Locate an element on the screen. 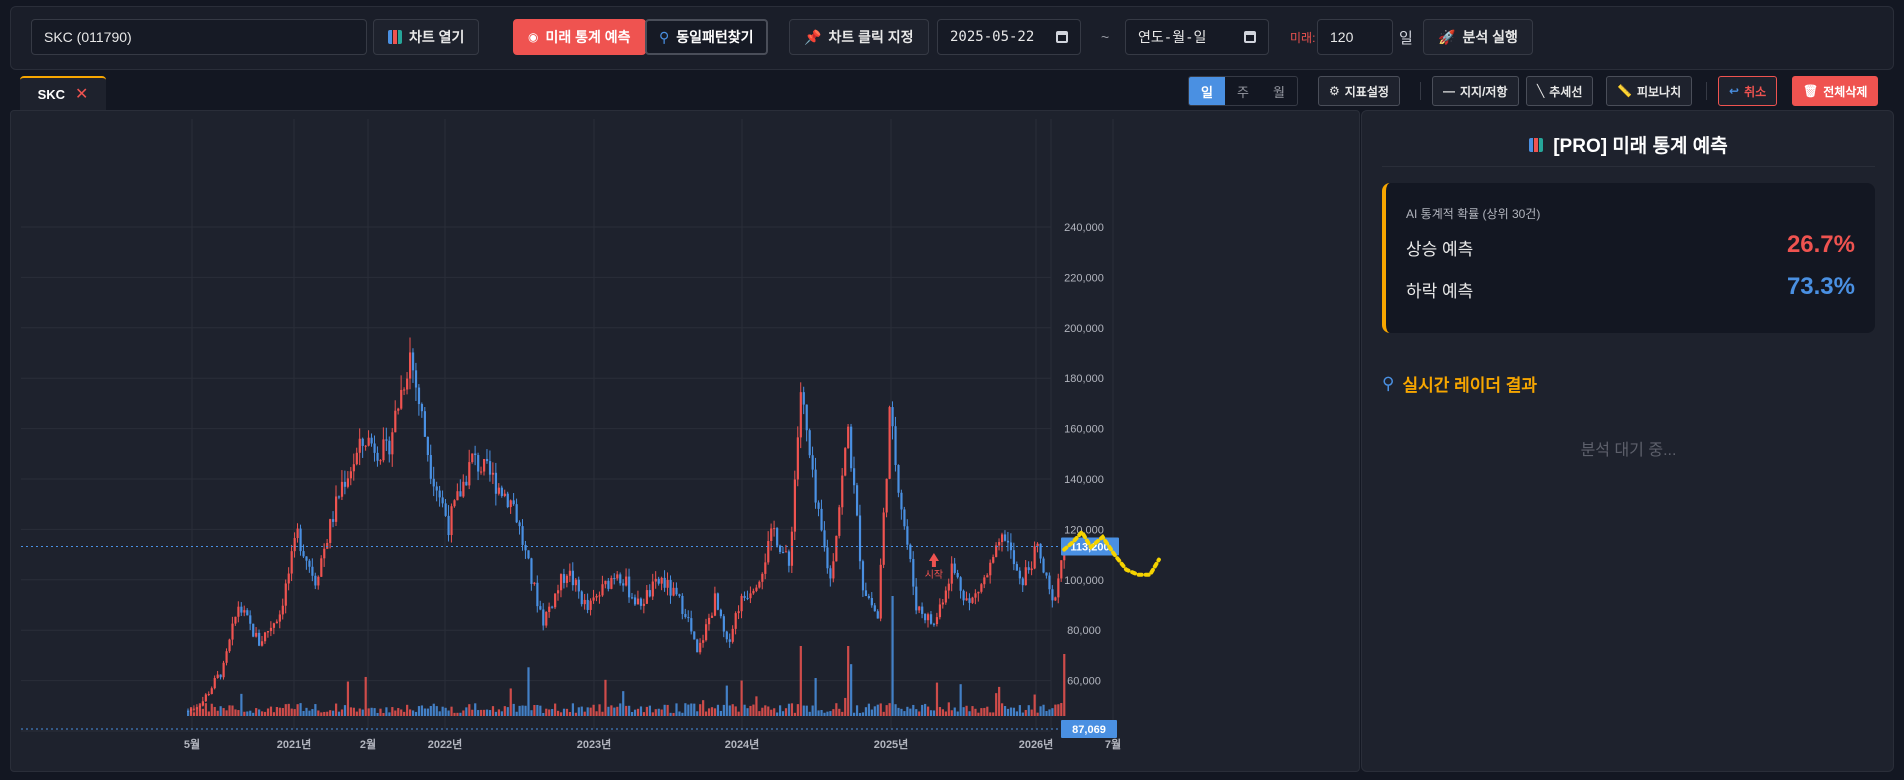 The width and height of the screenshot is (1904, 780). indicator-settings-button: ⚙ 지표설정 is located at coordinates (1359, 91).